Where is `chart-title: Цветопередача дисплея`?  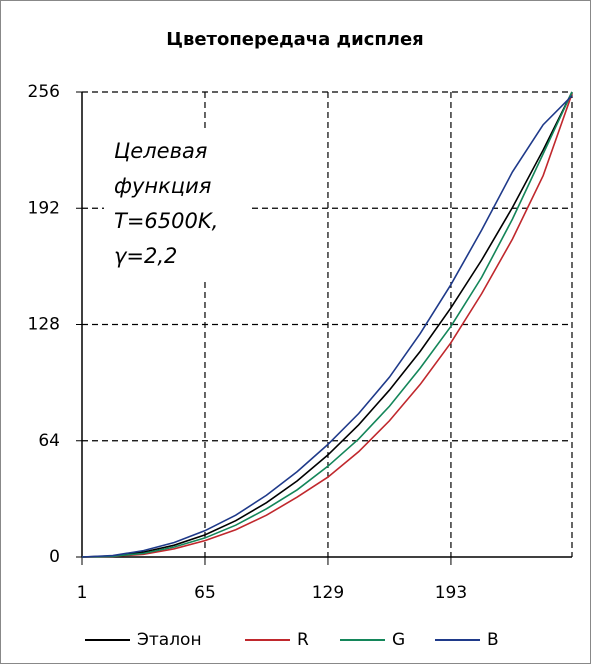
chart-title: Цветопередача дисплея is located at coordinates (295, 39).